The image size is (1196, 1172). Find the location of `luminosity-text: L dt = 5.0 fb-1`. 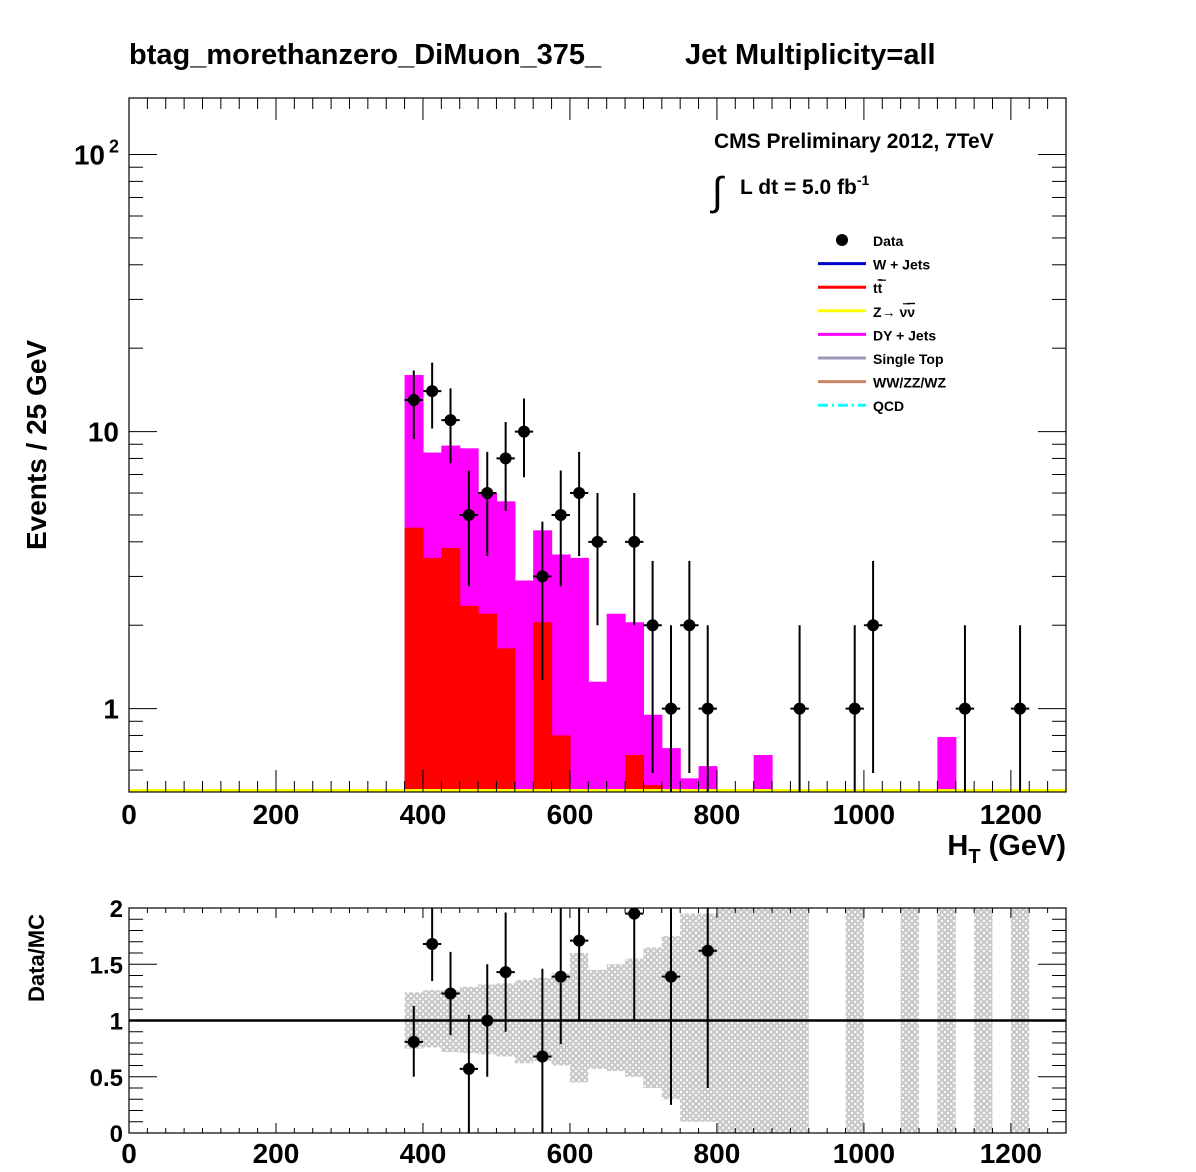

luminosity-text: L dt = 5.0 fb-1 is located at coordinates (805, 185).